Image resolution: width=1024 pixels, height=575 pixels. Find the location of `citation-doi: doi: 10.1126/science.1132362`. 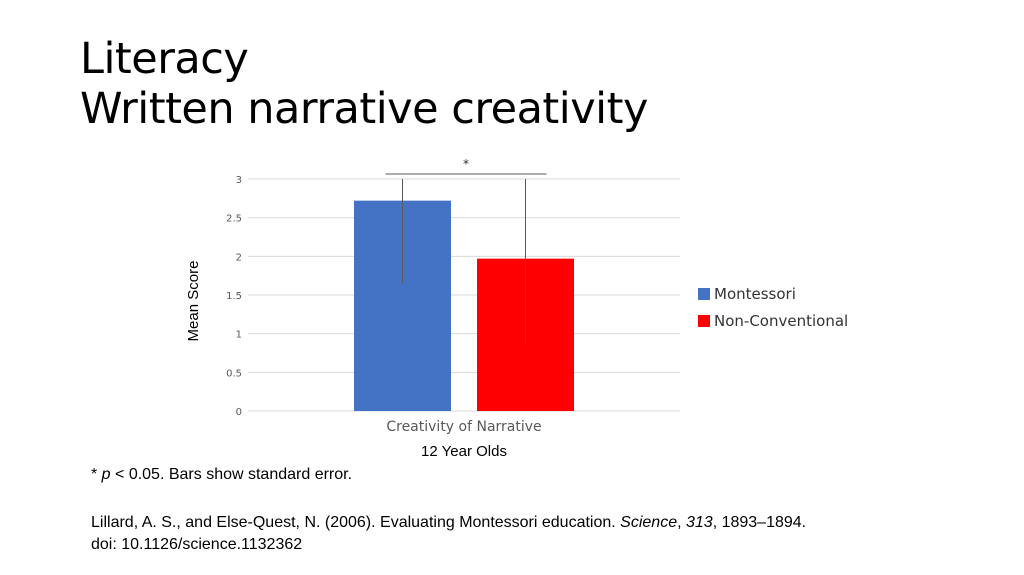

citation-doi: doi: 10.1126/science.1132362 is located at coordinates (197, 544).